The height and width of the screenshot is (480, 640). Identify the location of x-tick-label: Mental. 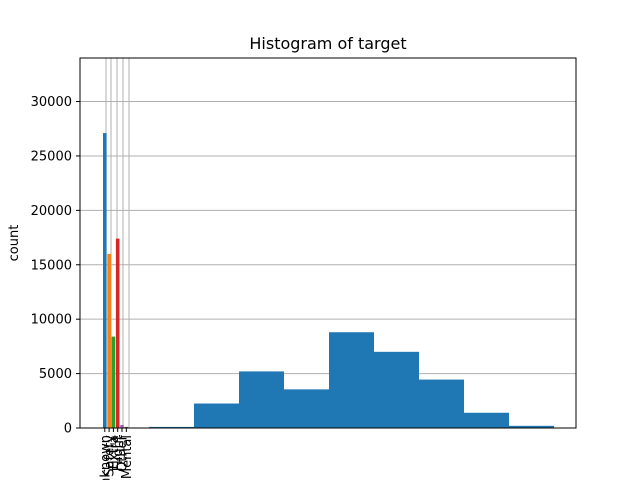
(127, 457).